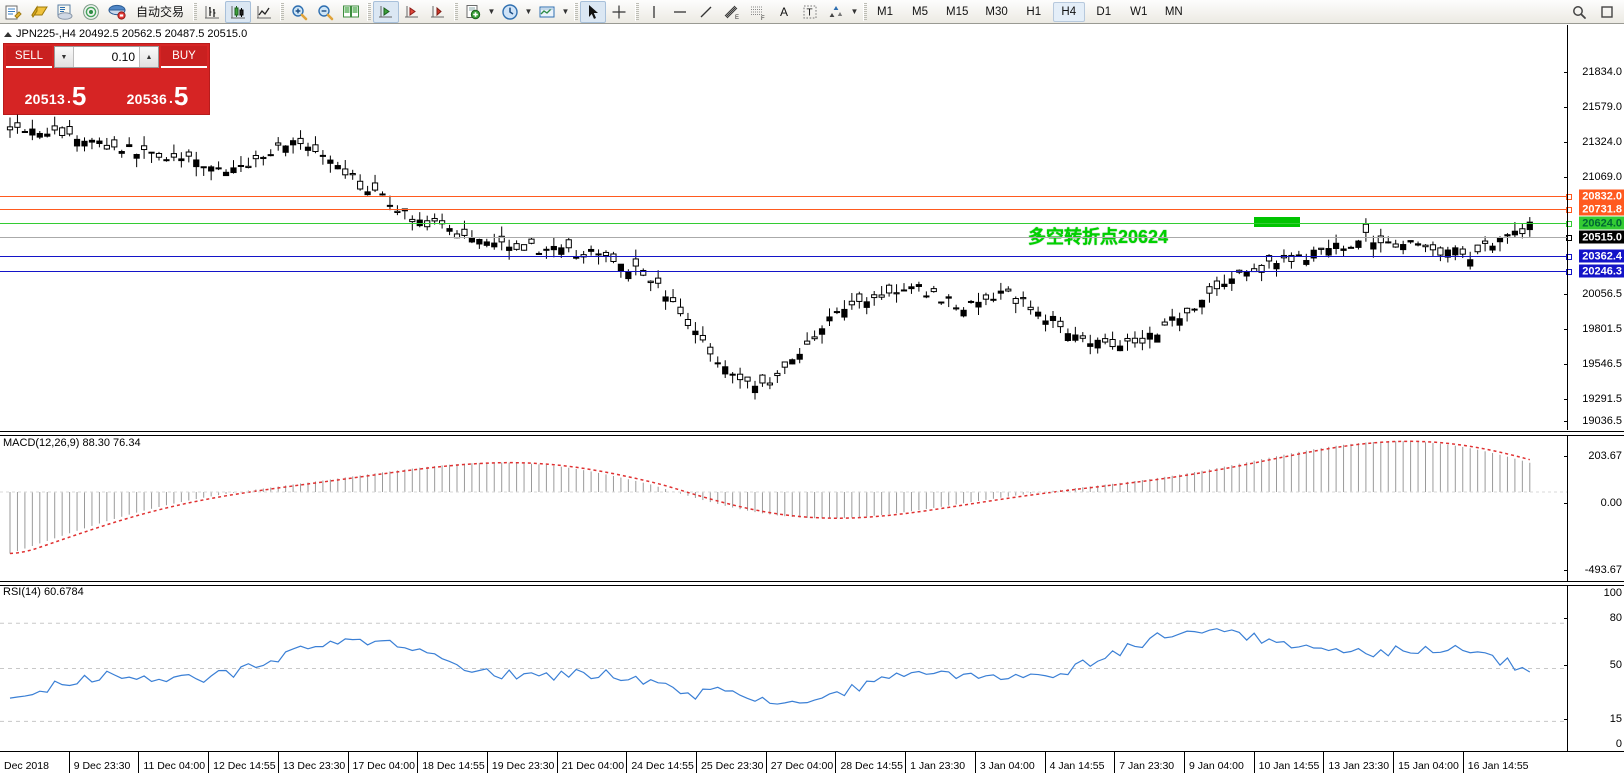  Describe the element at coordinates (194, 12) in the screenshot. I see `toolbar-separator` at that location.